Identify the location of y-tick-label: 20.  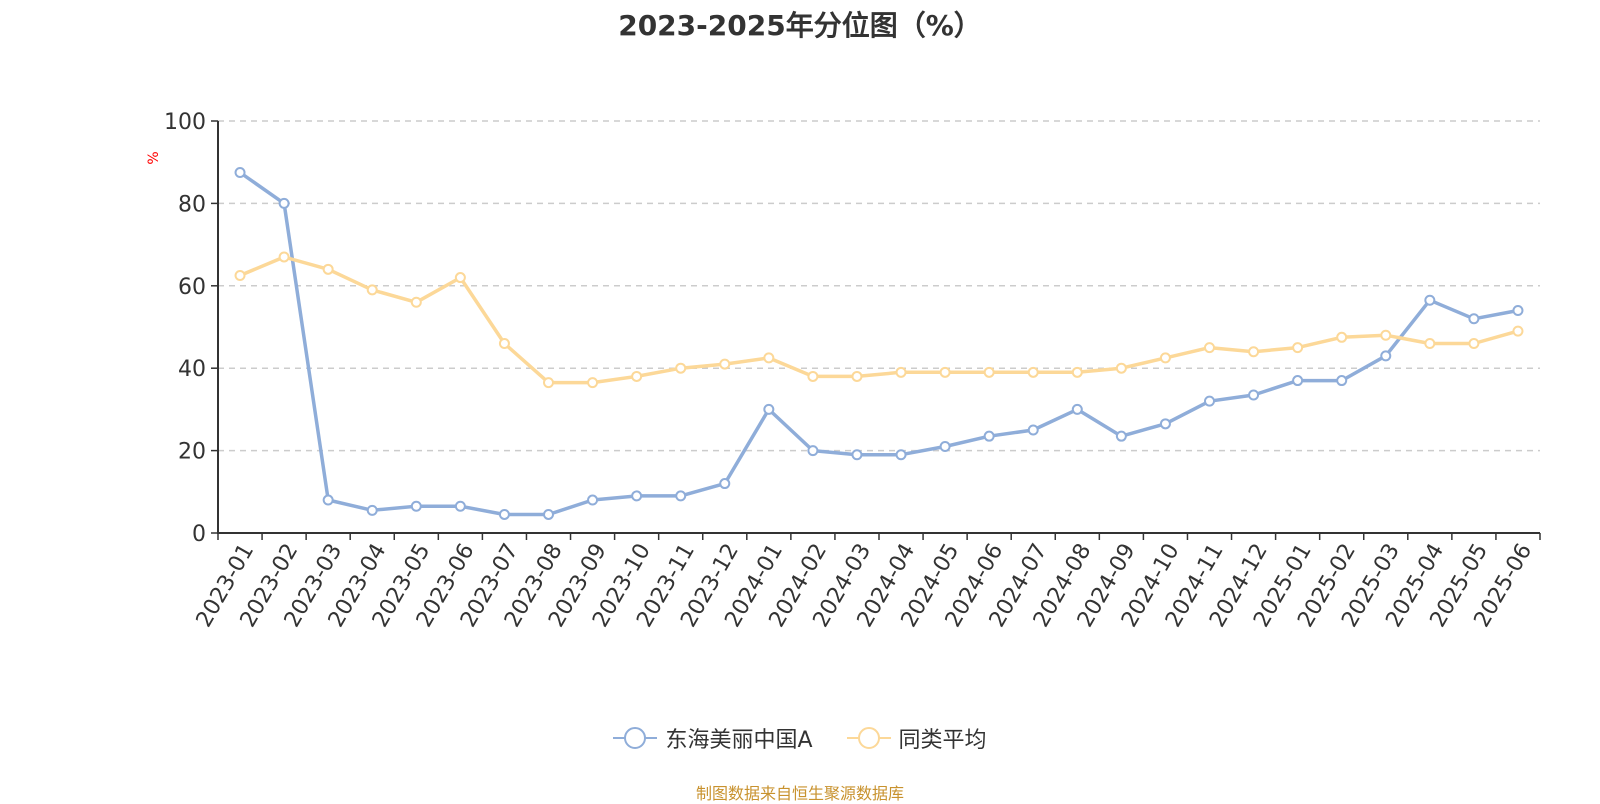
(192, 452).